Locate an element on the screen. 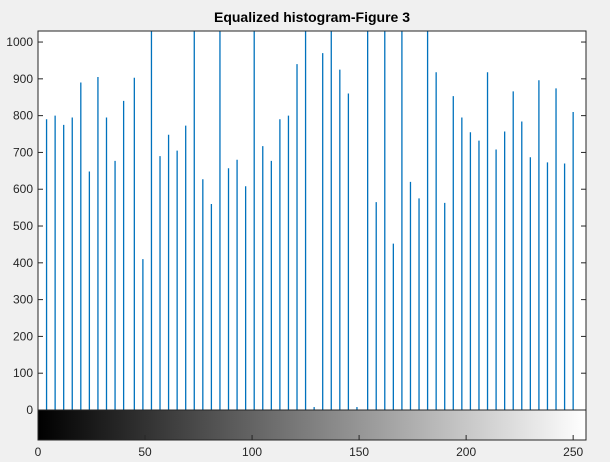 Image resolution: width=610 pixels, height=462 pixels. y-tick-label: 500 is located at coordinates (23, 226).